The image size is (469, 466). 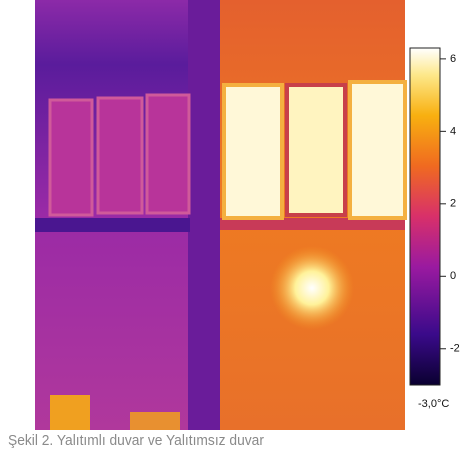 I want to click on colorbar-min-label: -3,0°C, so click(x=433, y=404).